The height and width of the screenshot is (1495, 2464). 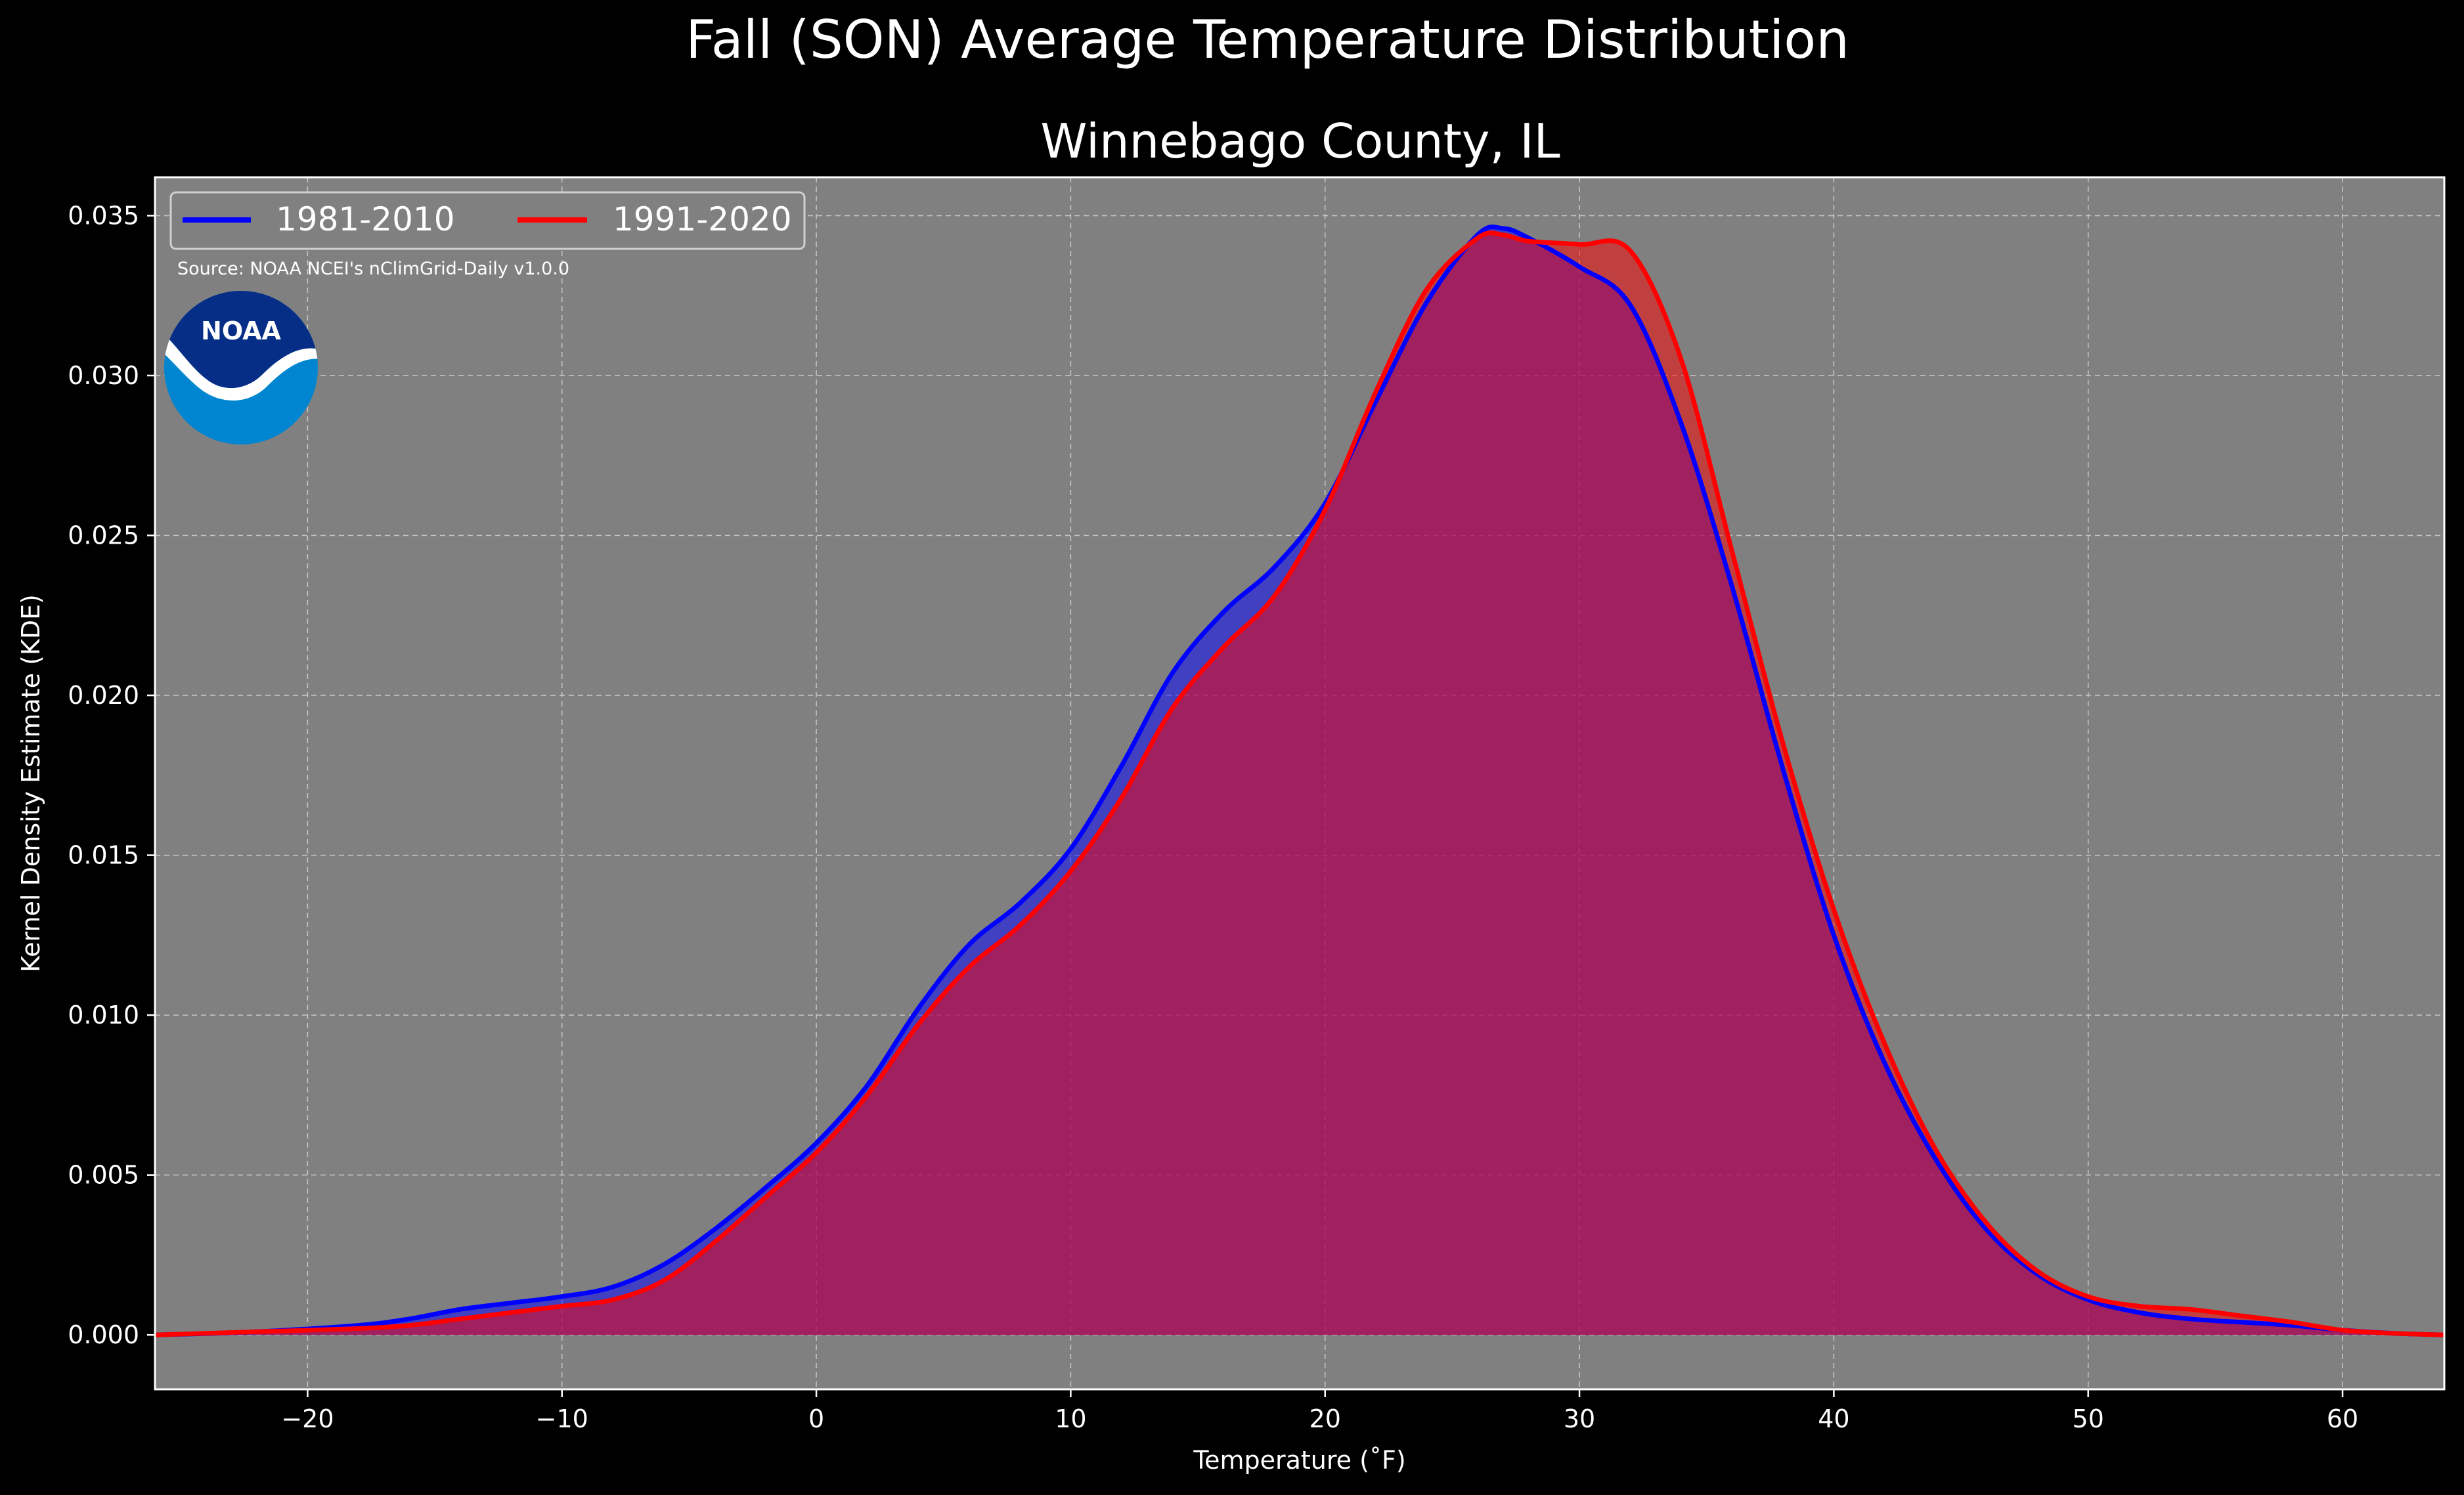 I want to click on chart-subtitle: Winnebago County, IL, so click(x=1300, y=141).